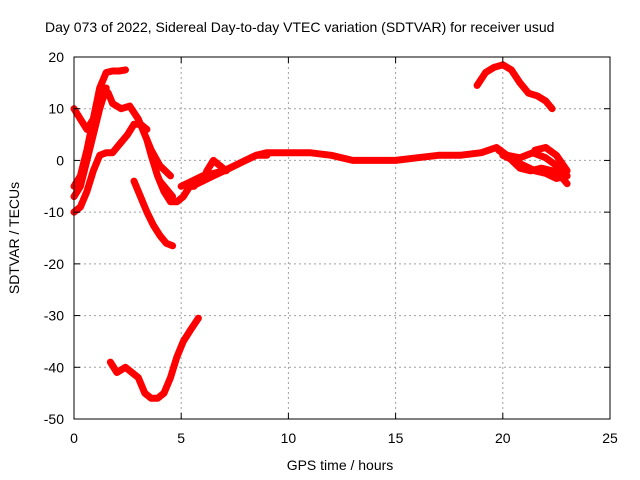 The width and height of the screenshot is (640, 480). I want to click on x-axis-label: GPS time / hours, so click(340, 465).